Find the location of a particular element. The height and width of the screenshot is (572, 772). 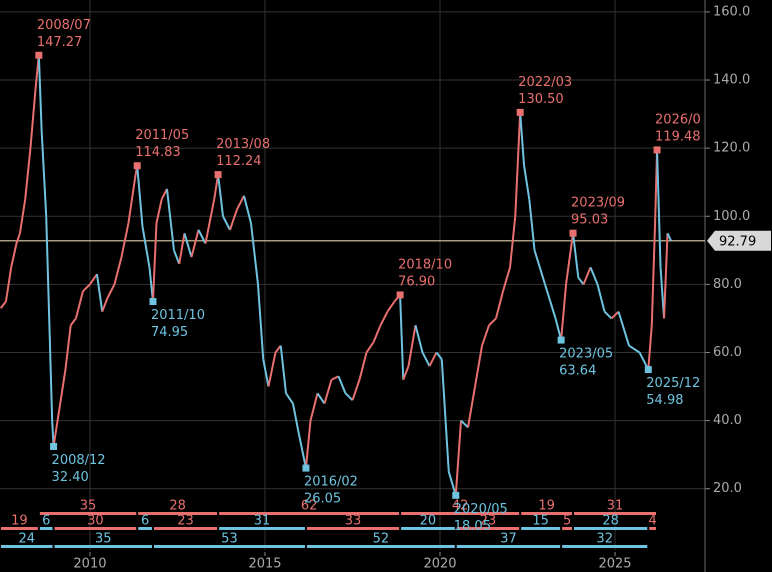

pivot-date: 2011/05 is located at coordinates (162, 135).